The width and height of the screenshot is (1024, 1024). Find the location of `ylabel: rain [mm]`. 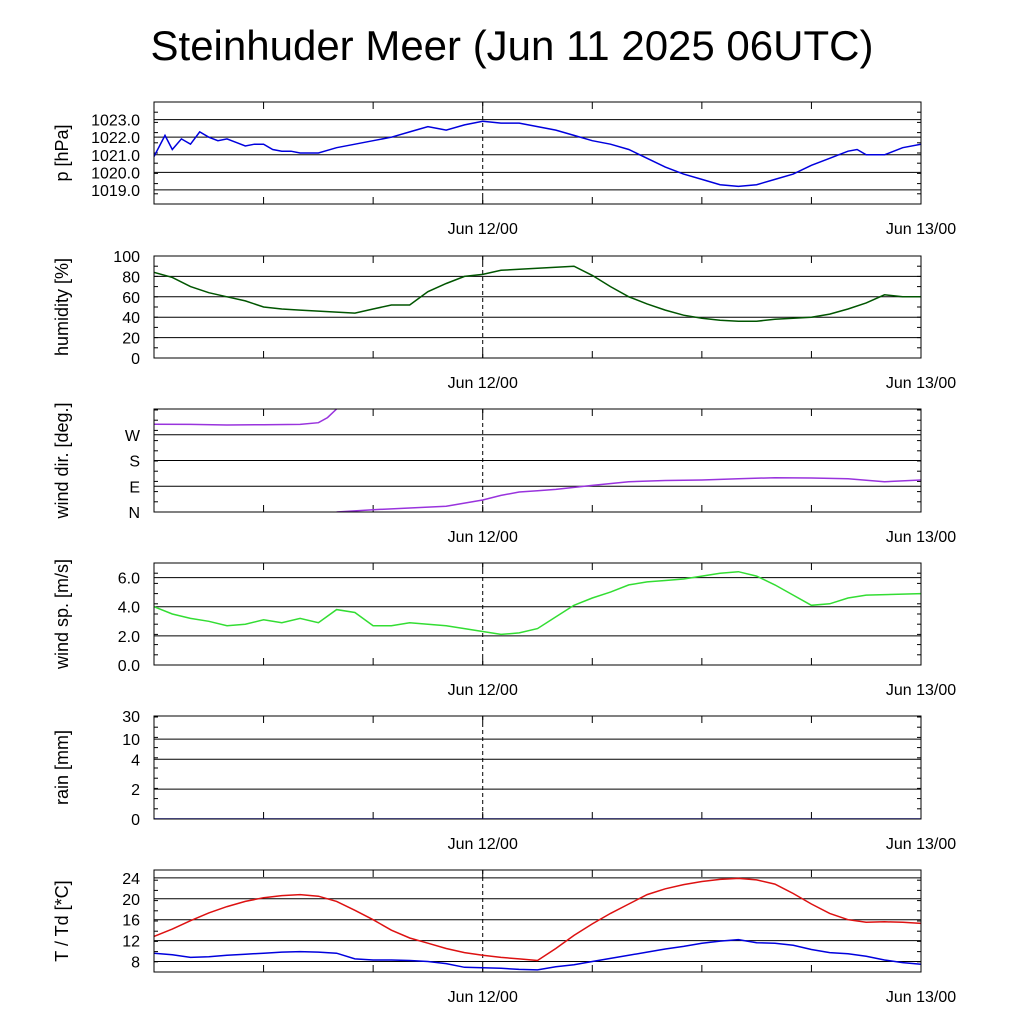

ylabel: rain [mm] is located at coordinates (62, 767).